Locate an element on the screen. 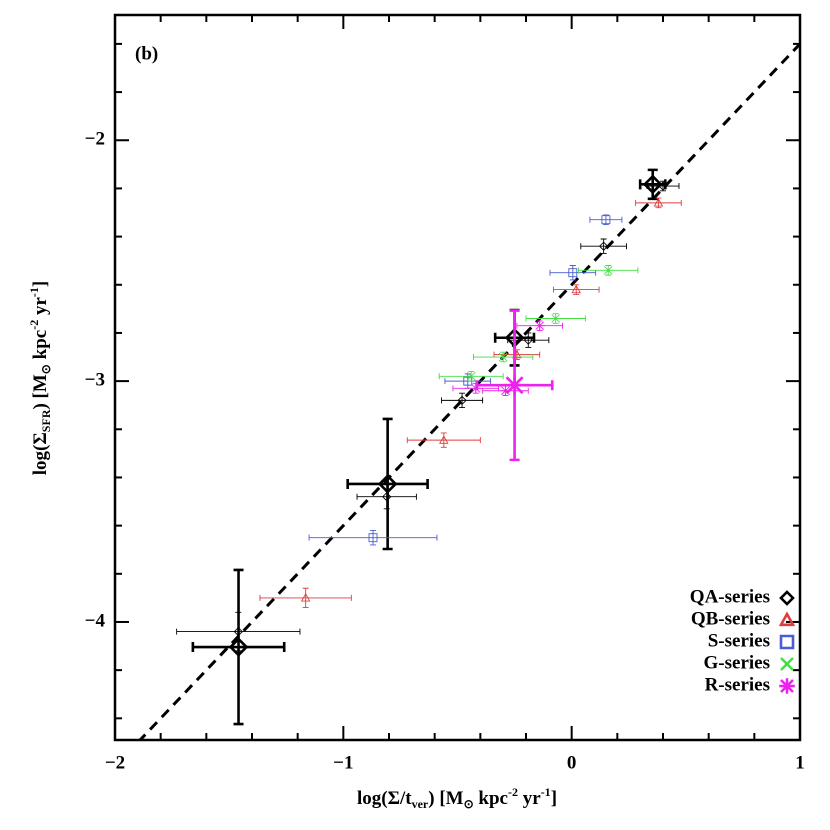 The image size is (830, 830). x-label-part: ) [M is located at coordinates (445, 798).